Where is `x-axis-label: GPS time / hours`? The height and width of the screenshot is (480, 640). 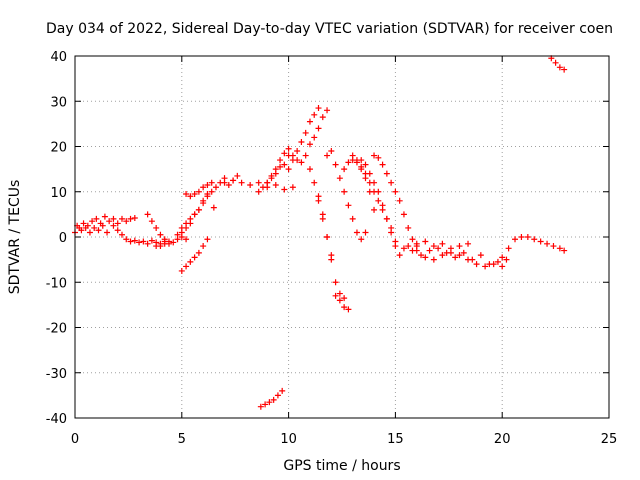
x-axis-label: GPS time / hours is located at coordinates (341, 466).